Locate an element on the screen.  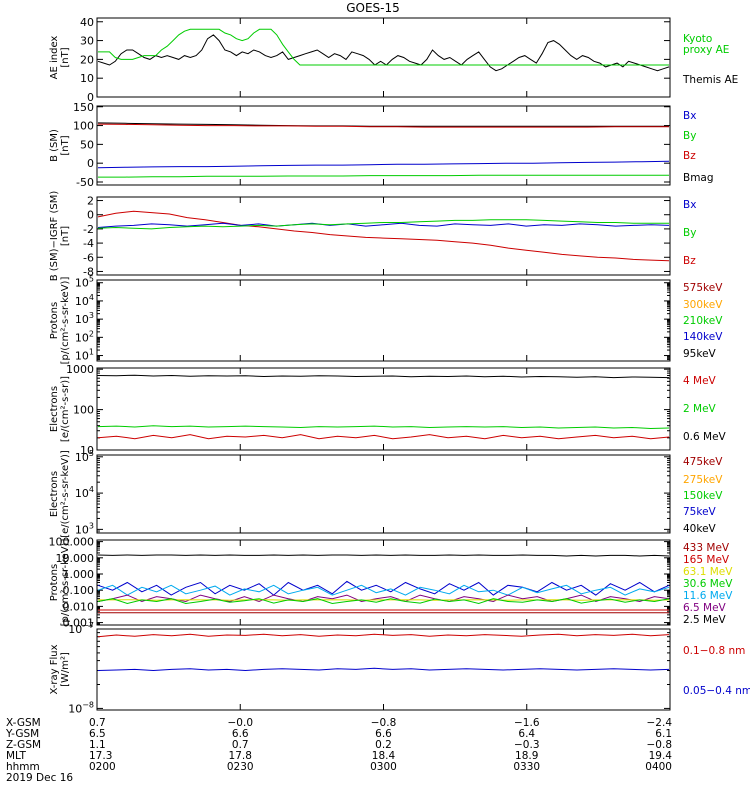
y-axis-label: Electrons[e/(cm²-s-sr)] is located at coordinates (60, 409).